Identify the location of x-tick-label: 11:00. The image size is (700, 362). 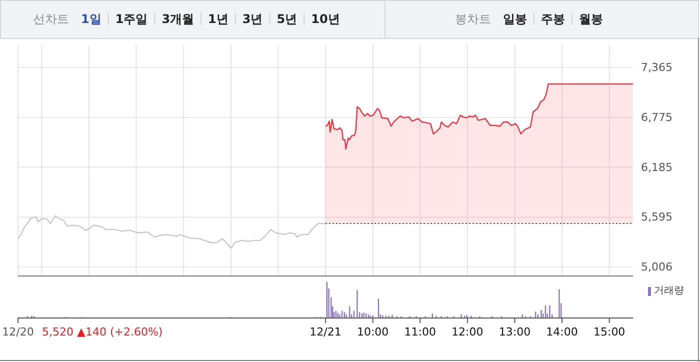
(420, 332).